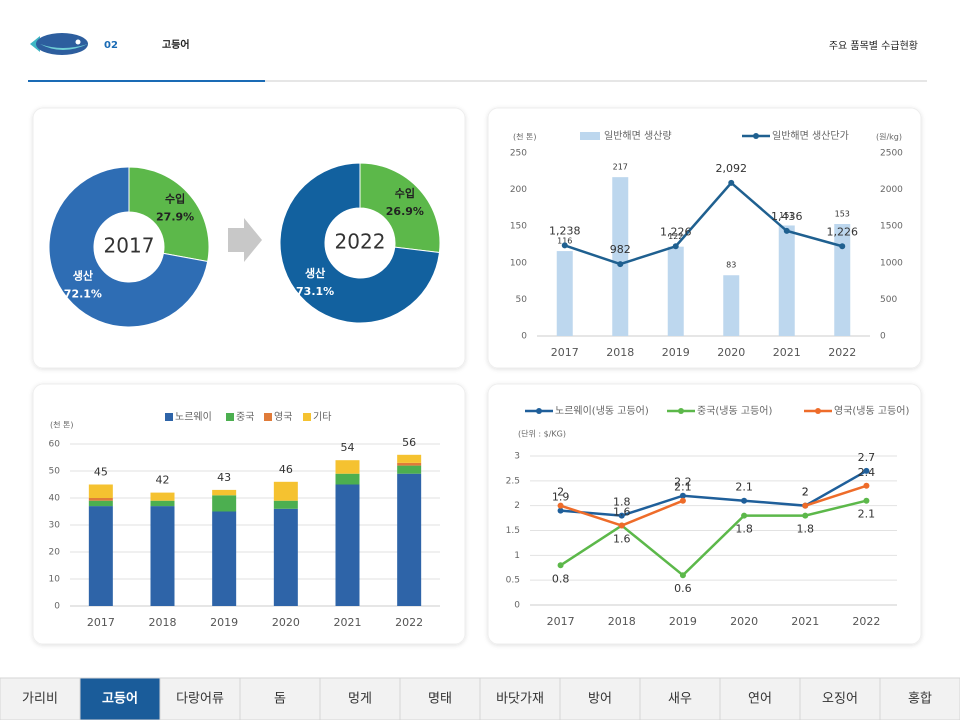 The height and width of the screenshot is (720, 960). Describe the element at coordinates (889, 137) in the screenshot. I see `y2-unit: (원/kg)` at that location.